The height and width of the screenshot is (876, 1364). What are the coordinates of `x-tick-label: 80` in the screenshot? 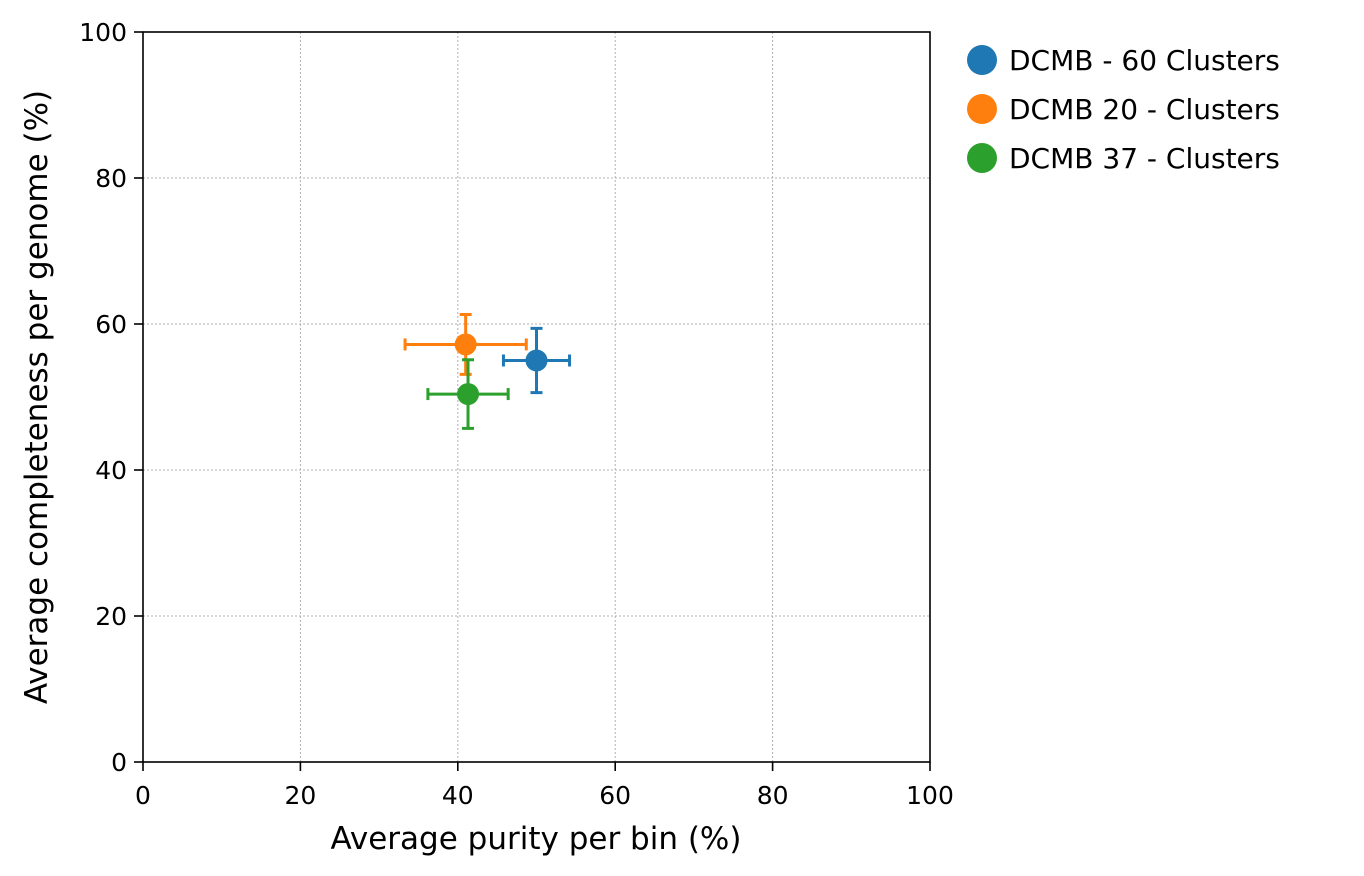 It's located at (773, 795).